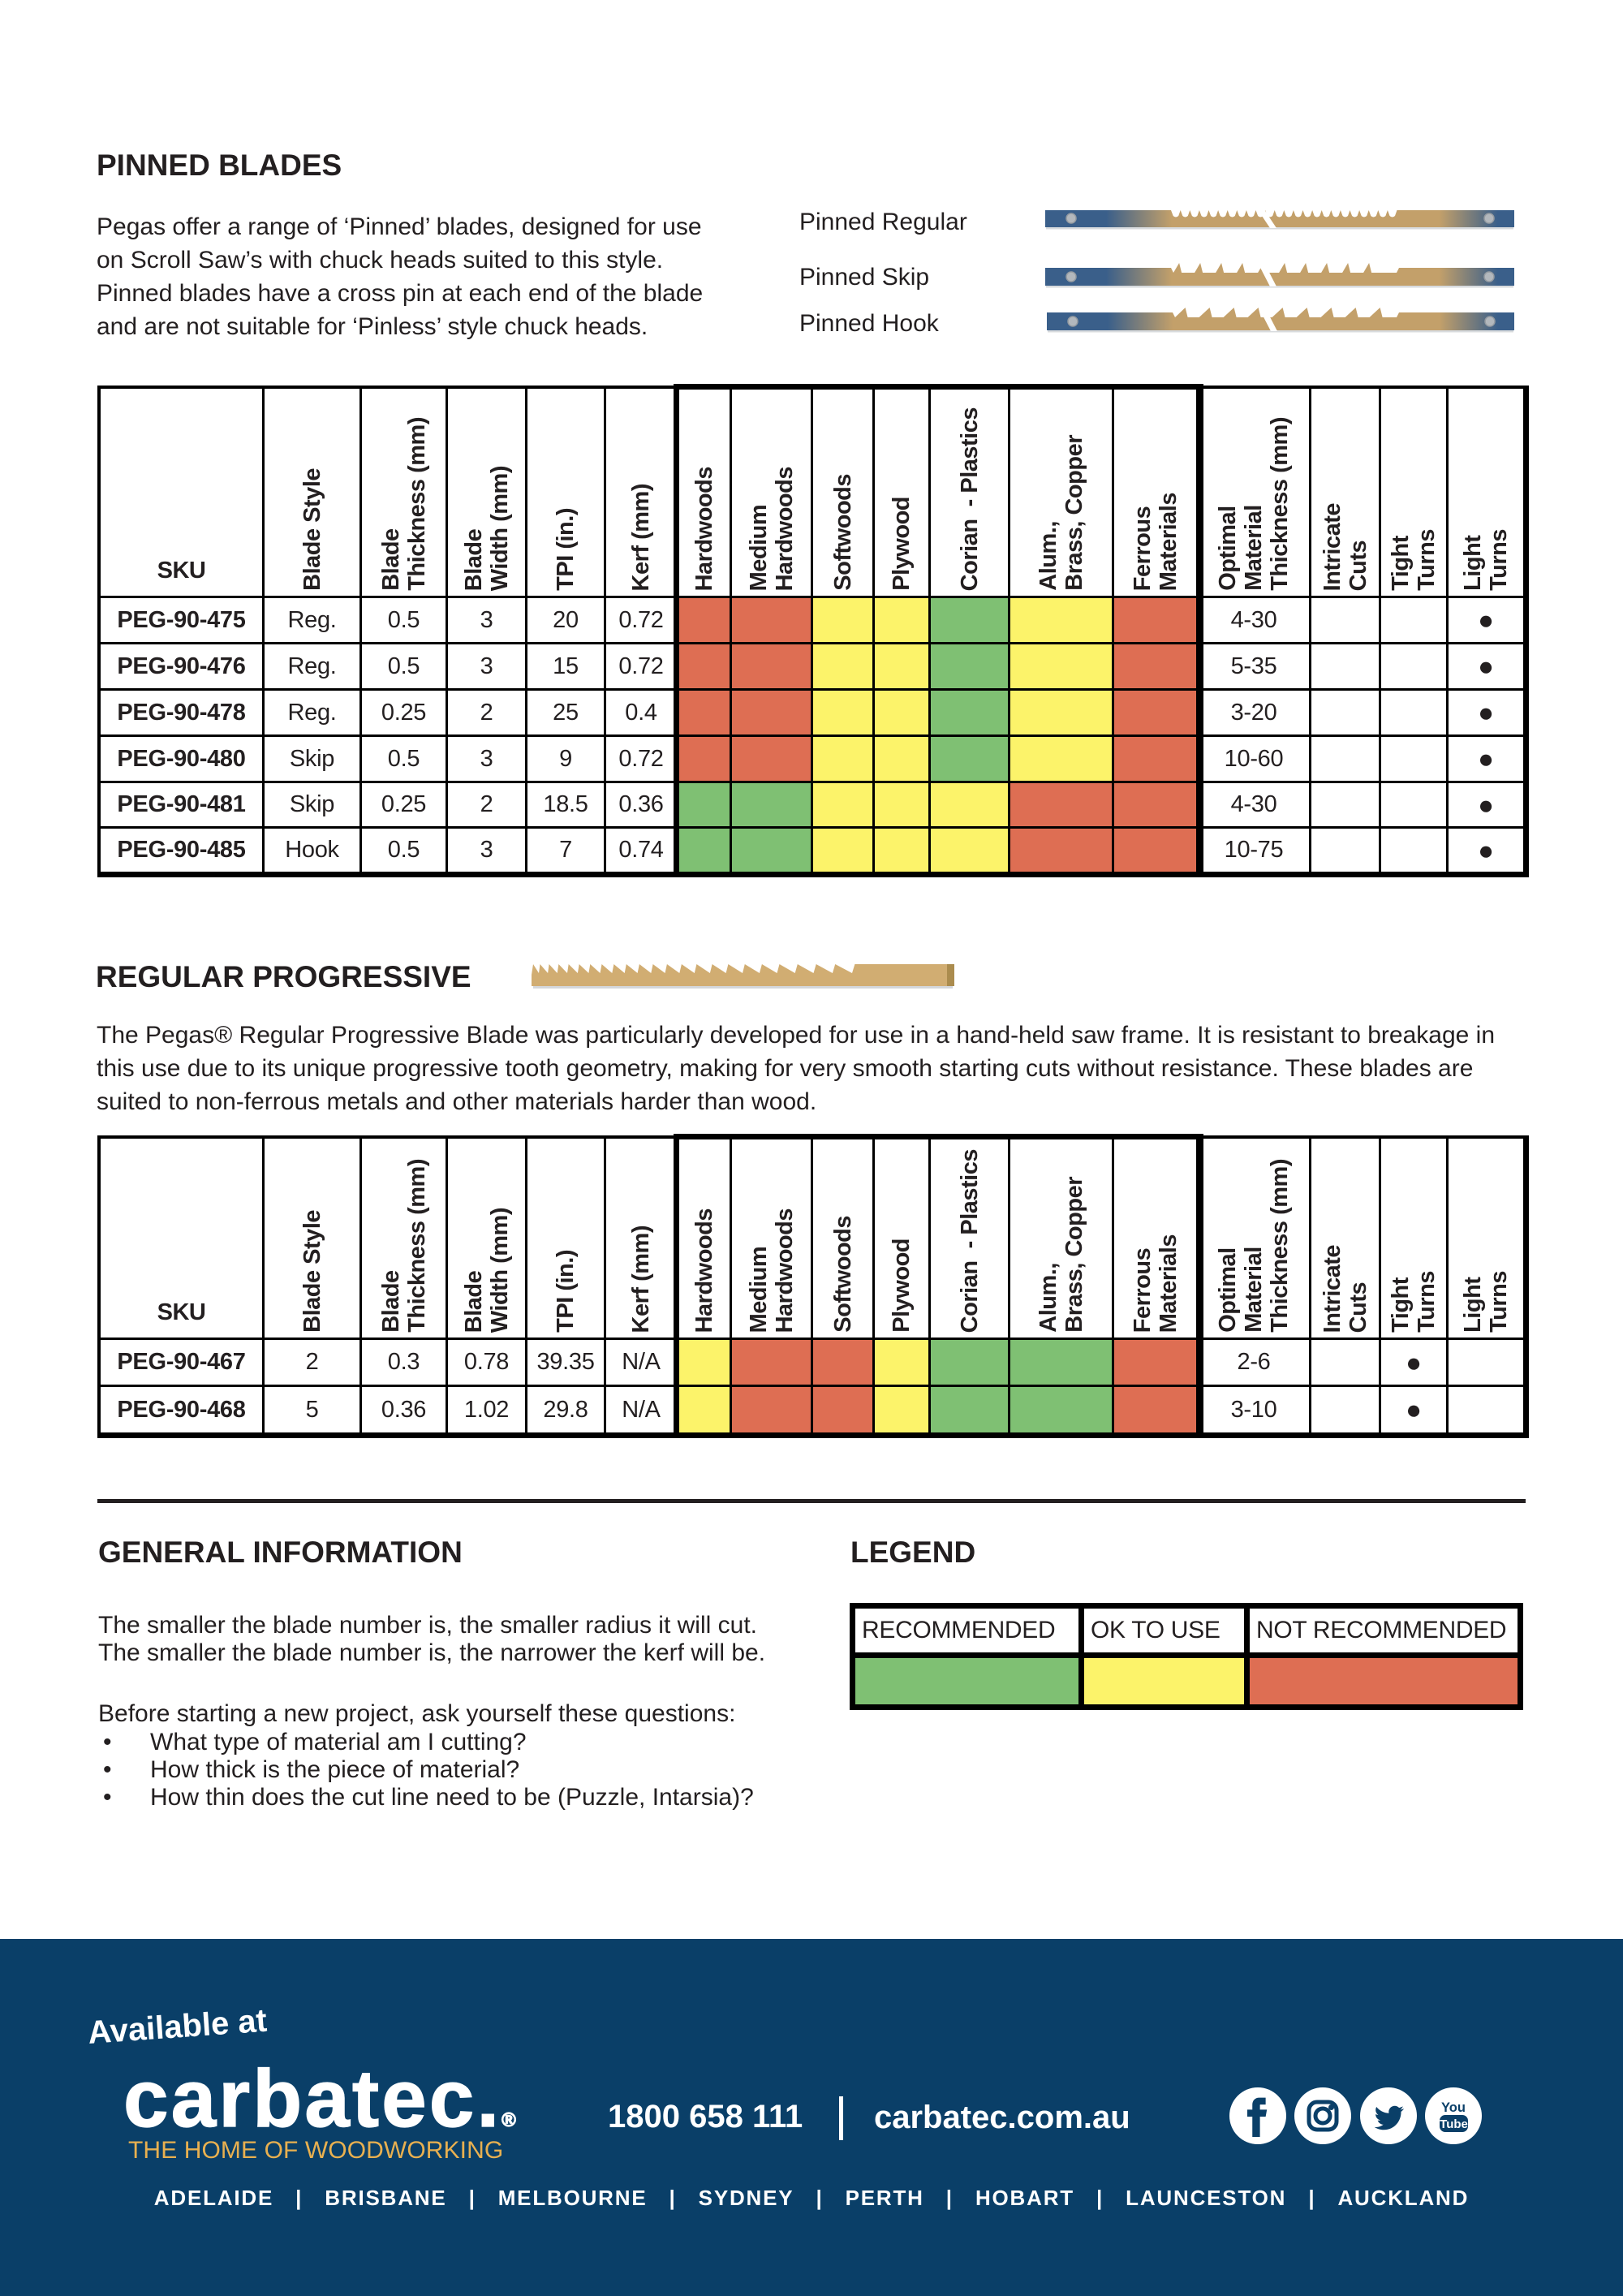  What do you see at coordinates (1454, 2124) in the screenshot?
I see `svg-text: Tube` at bounding box center [1454, 2124].